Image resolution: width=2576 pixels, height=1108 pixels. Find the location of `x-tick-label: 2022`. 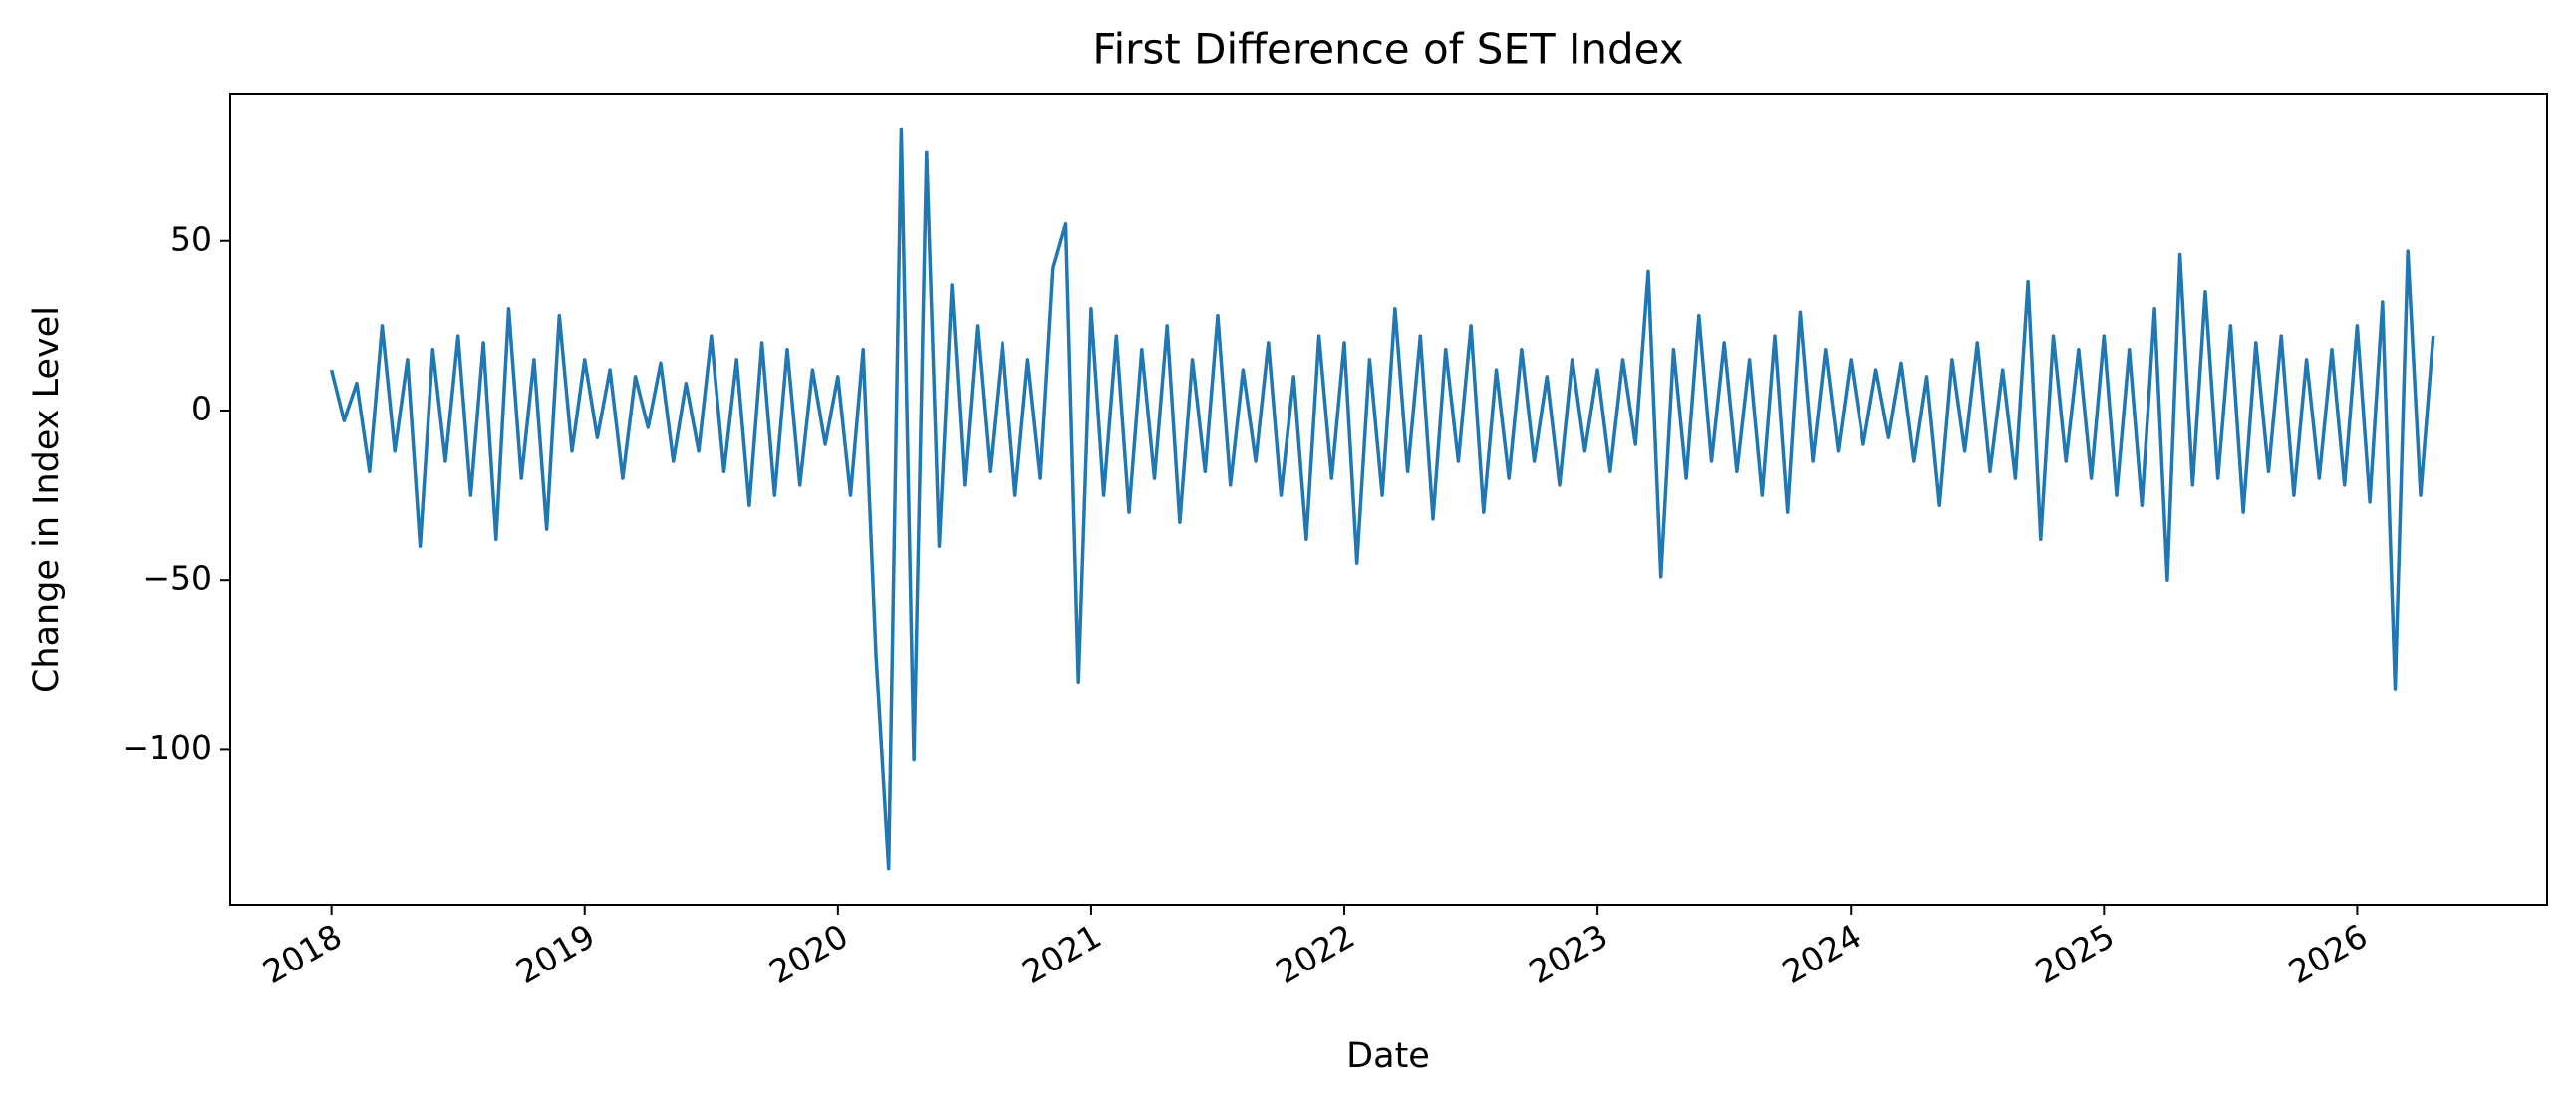

x-tick-label: 2022 is located at coordinates (1315, 953).